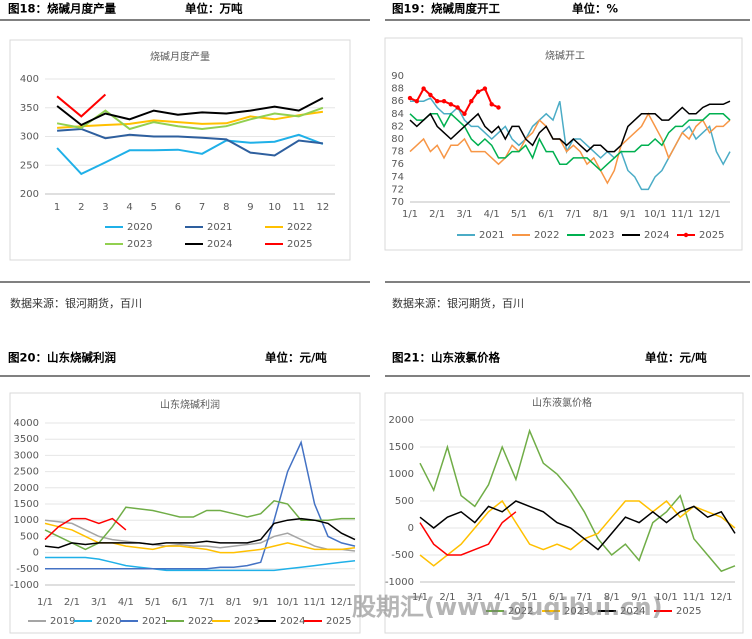 This screenshot has height=639, width=752. Describe the element at coordinates (81, 207) in the screenshot. I see `x-tick-label: 2` at that location.